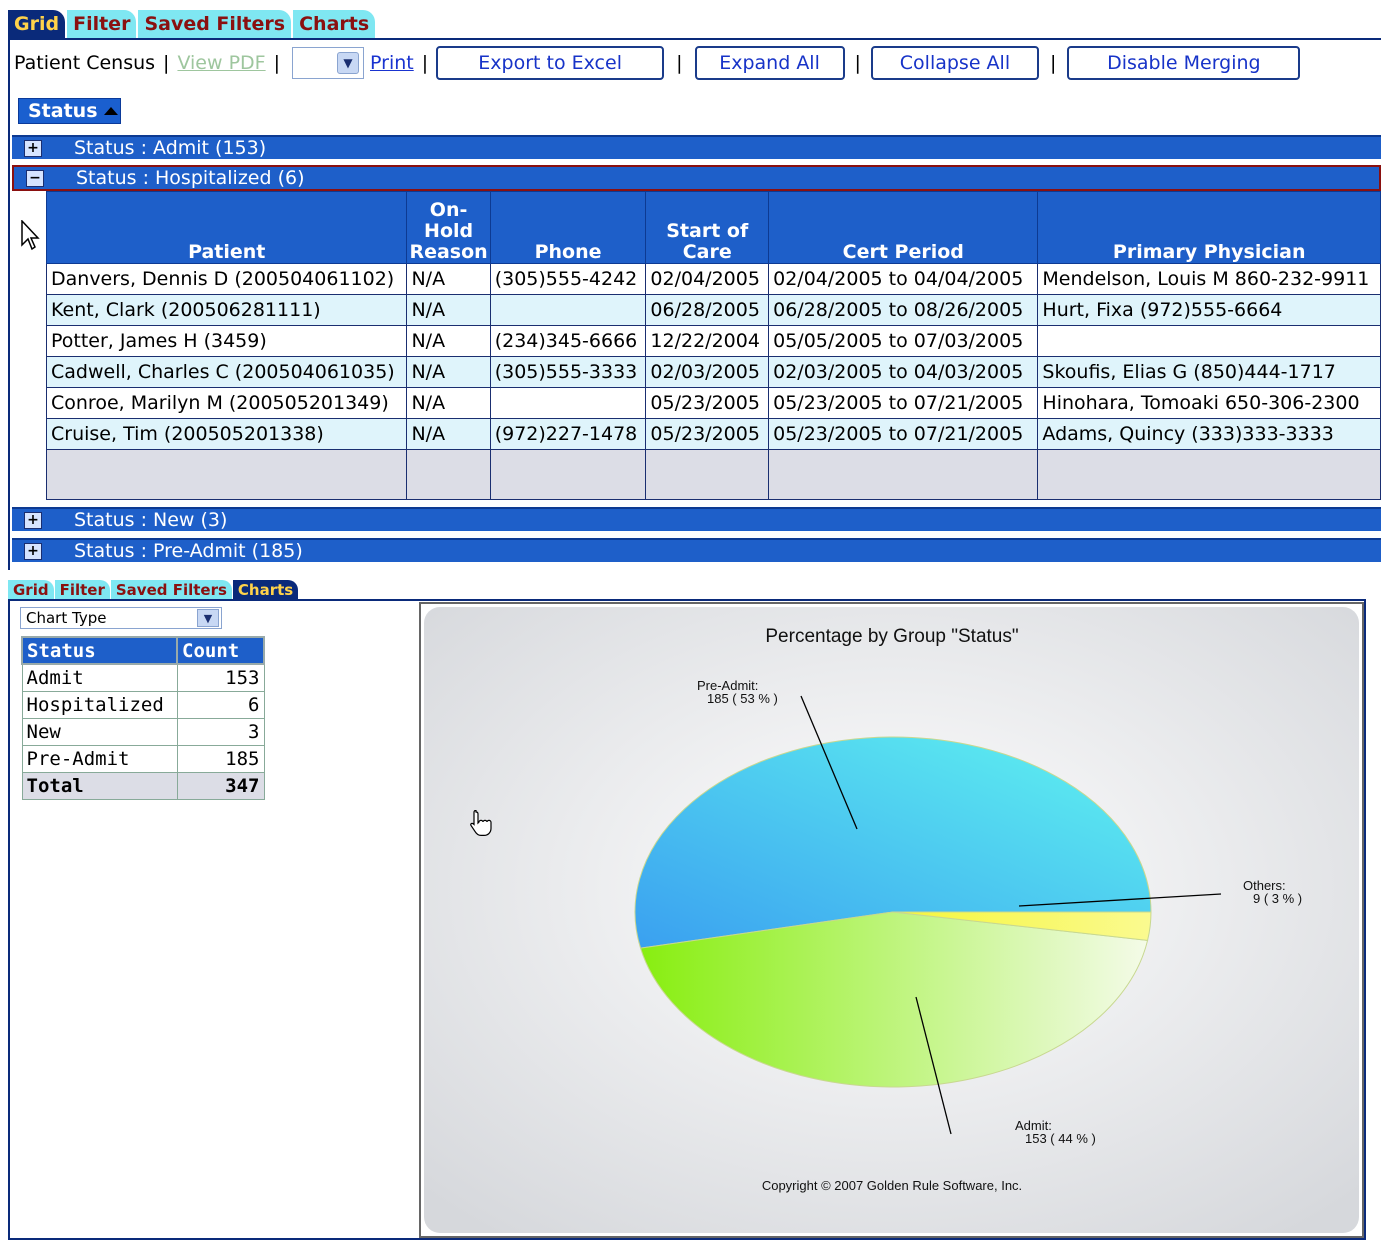 The width and height of the screenshot is (1381, 1244). I want to click on pie-label-value: 9 ( 3 % ), so click(1277, 898).